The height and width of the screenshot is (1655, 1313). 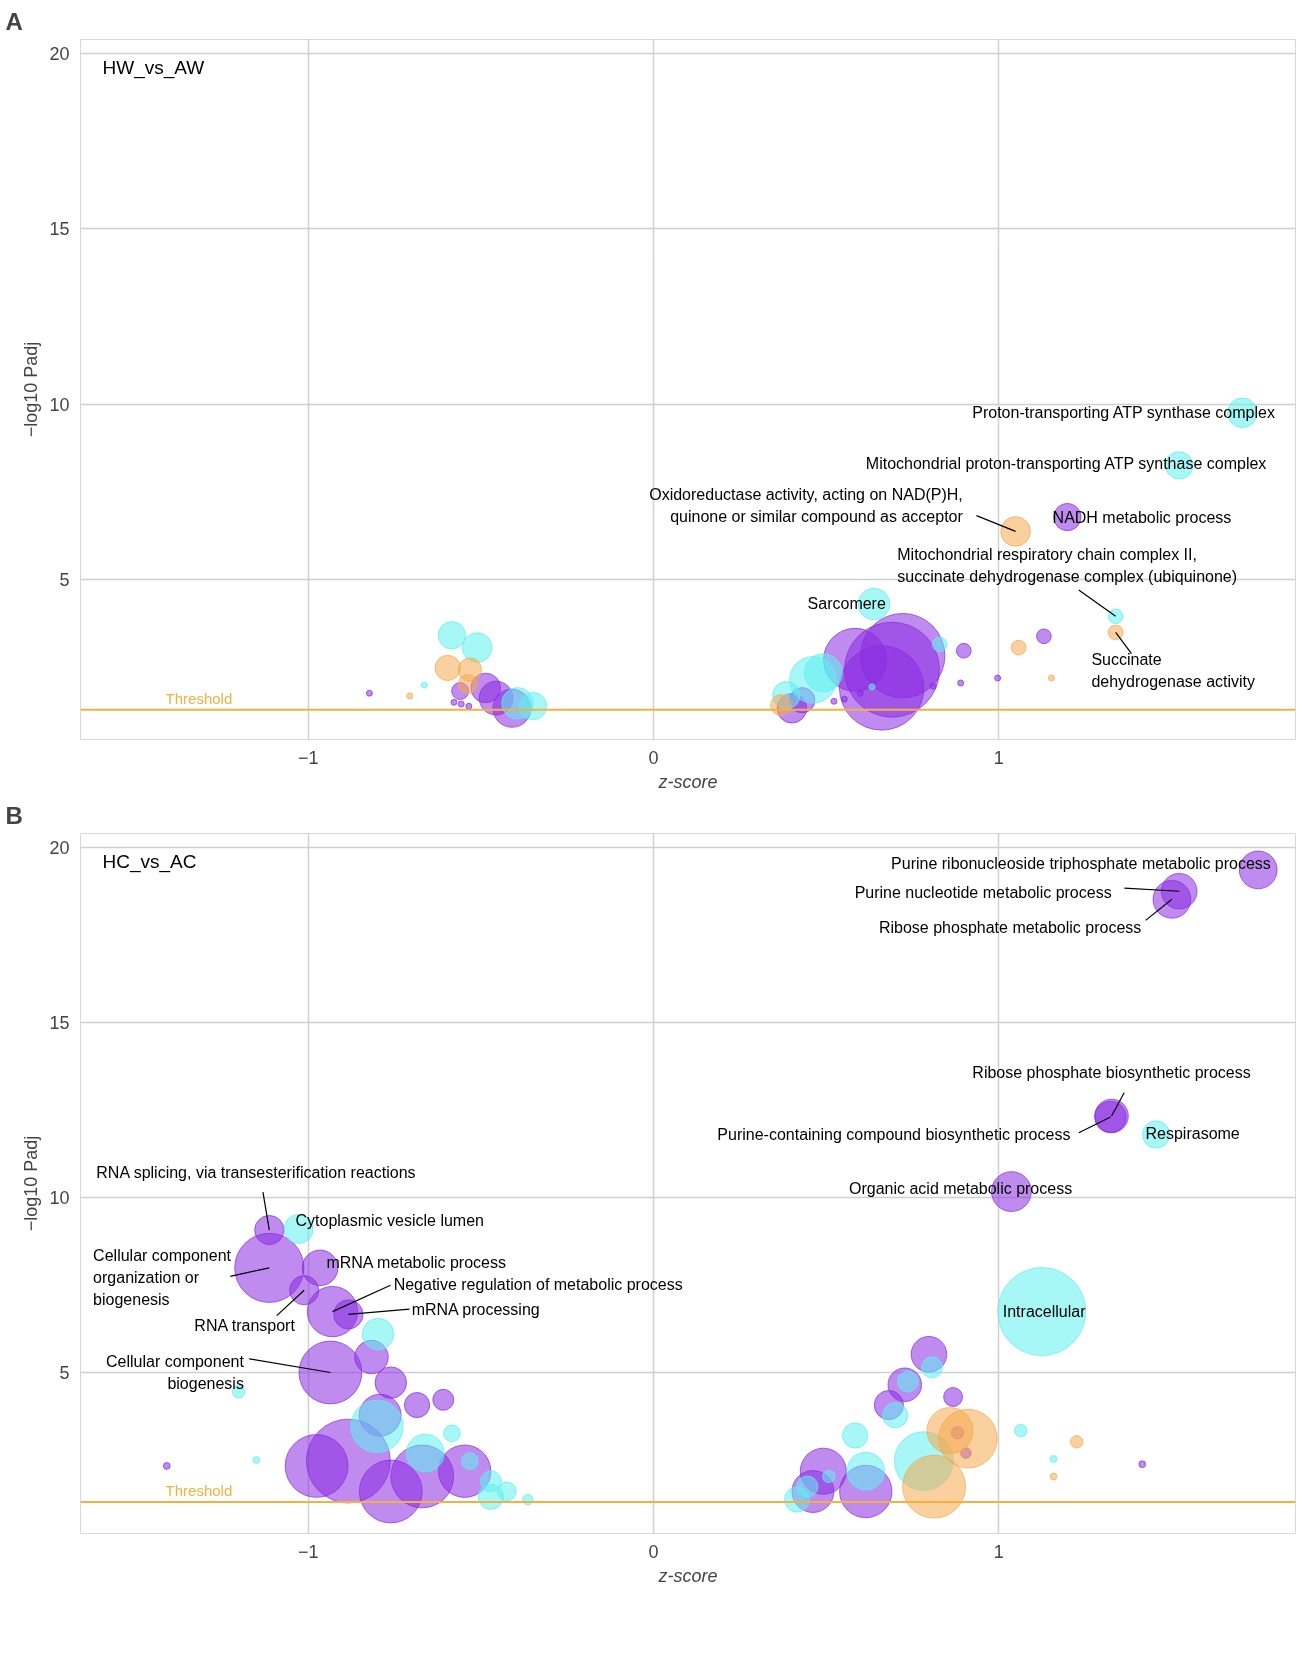 I want to click on chart-title: B, so click(x=14, y=815).